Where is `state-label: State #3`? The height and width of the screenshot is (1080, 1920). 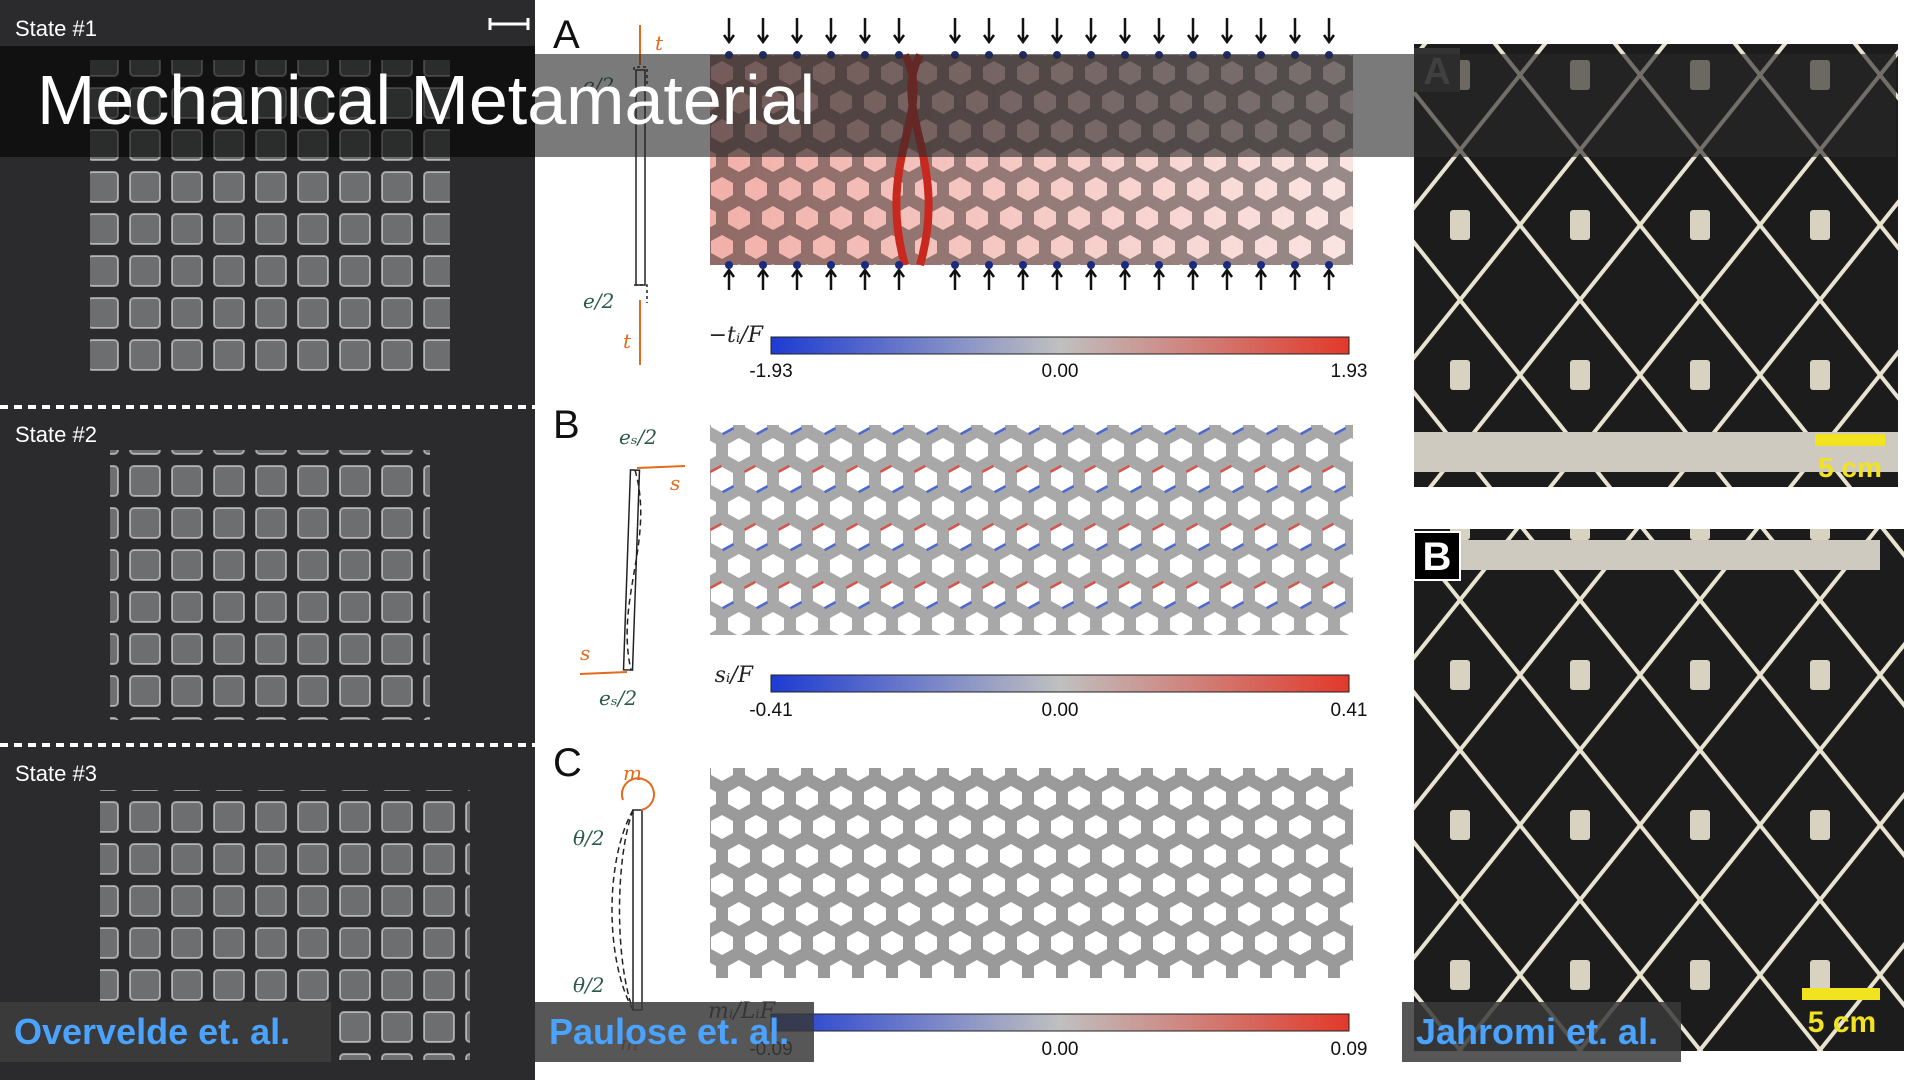 state-label: State #3 is located at coordinates (56, 773).